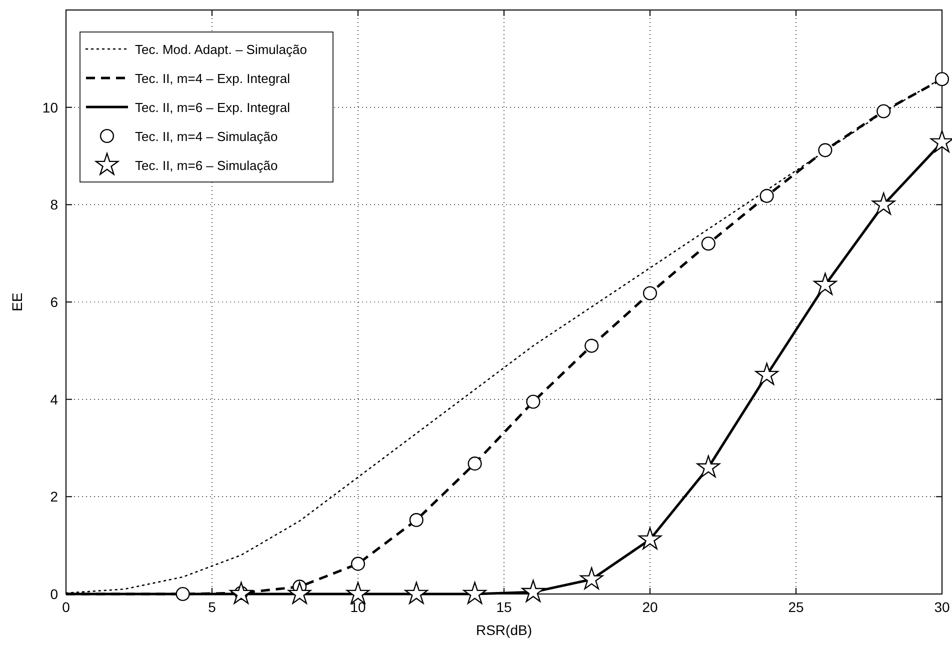 The height and width of the screenshot is (647, 952). What do you see at coordinates (66, 607) in the screenshot?
I see `x-tick-label: 0` at bounding box center [66, 607].